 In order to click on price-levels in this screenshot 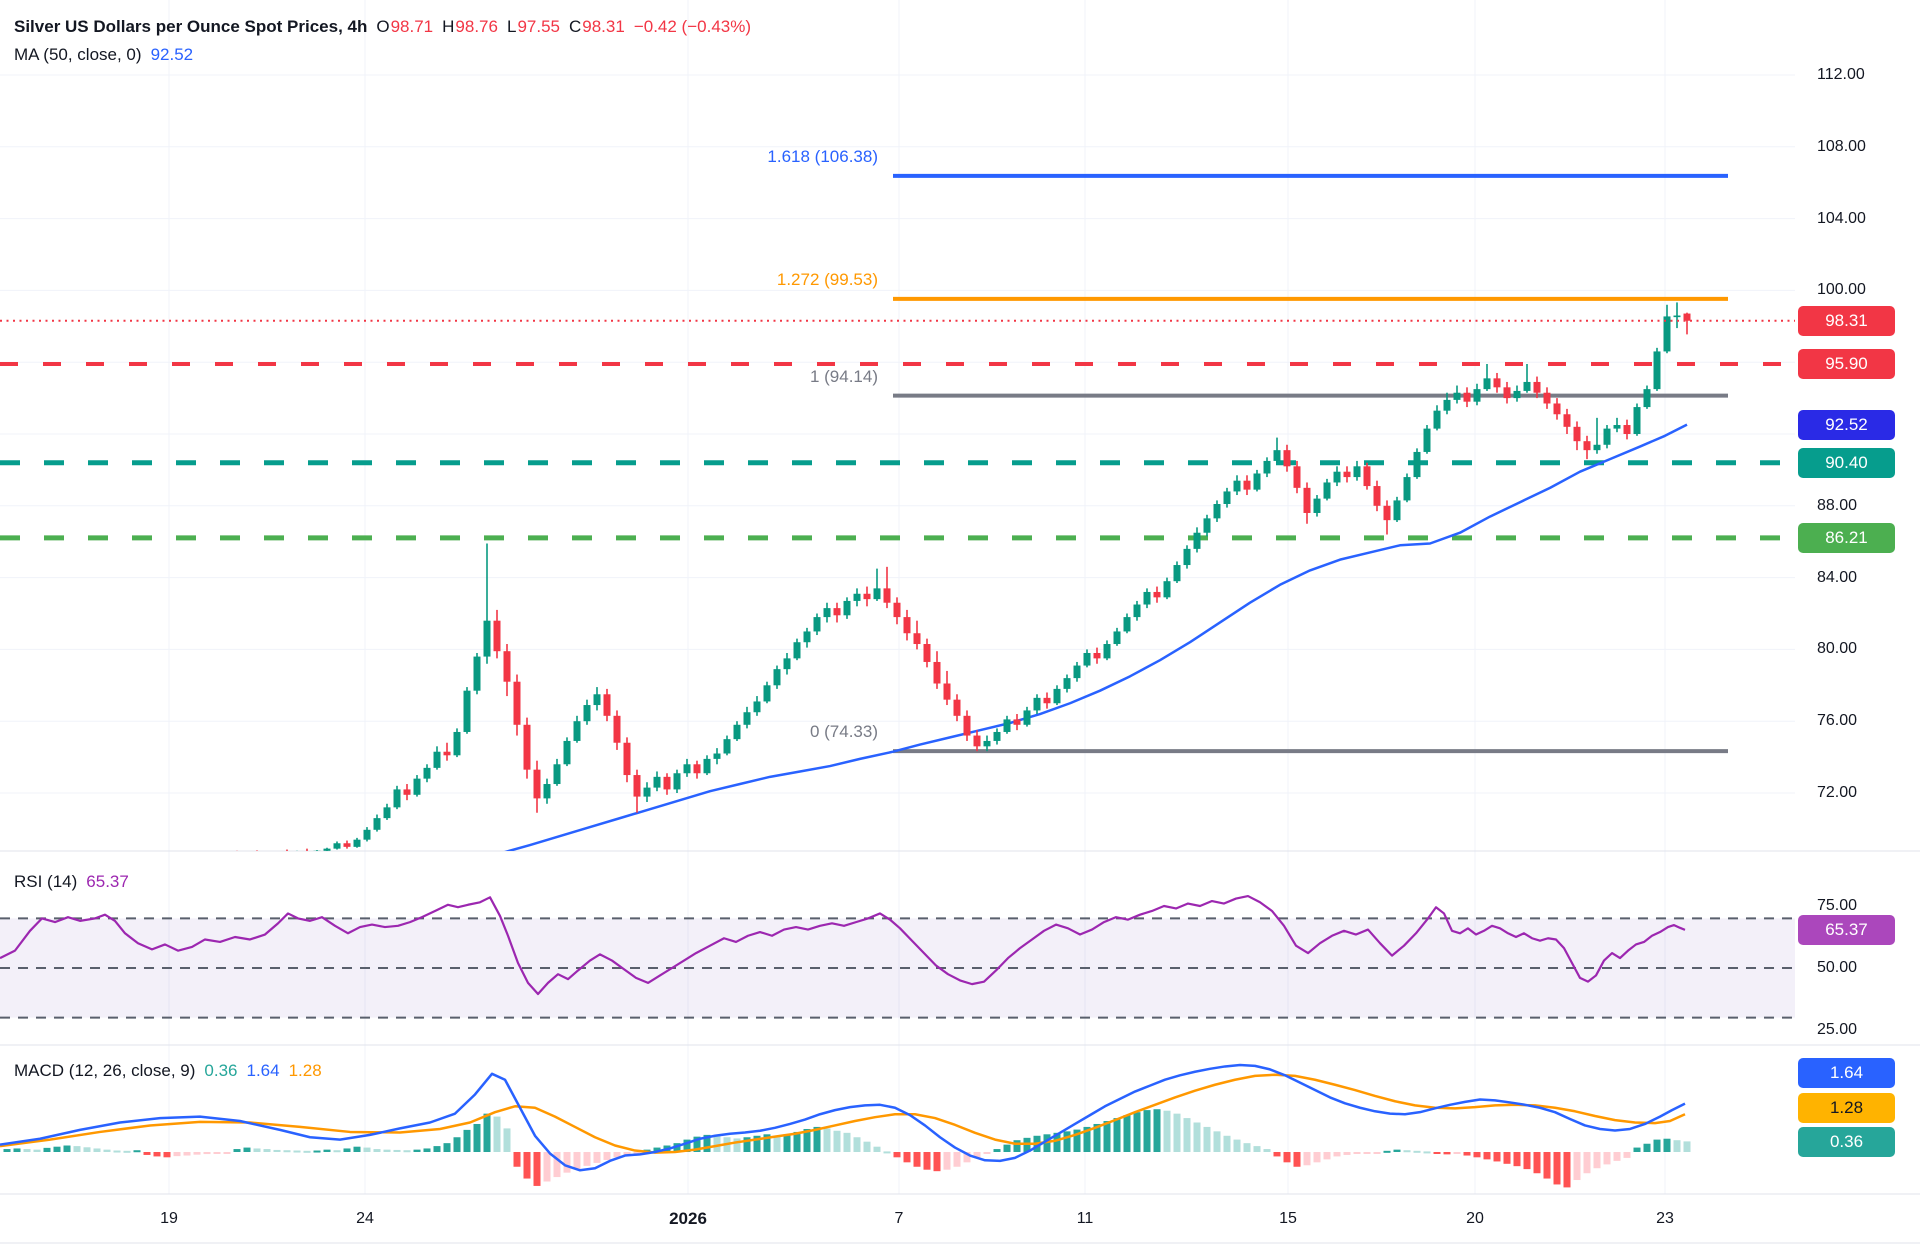, I will do `click(897, 451)`.